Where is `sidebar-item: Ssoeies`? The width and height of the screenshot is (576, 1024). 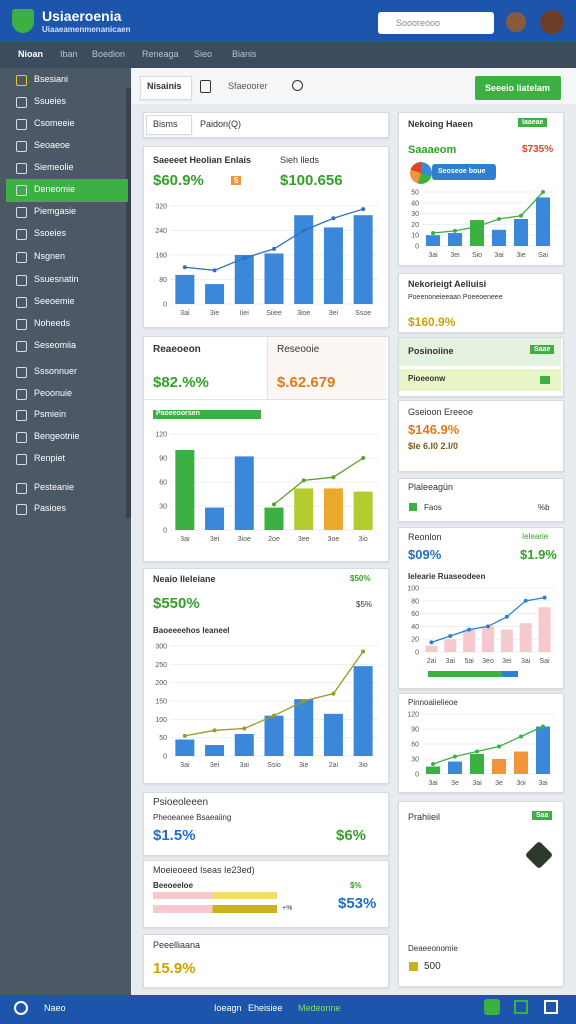 sidebar-item: Ssoeies is located at coordinates (50, 233).